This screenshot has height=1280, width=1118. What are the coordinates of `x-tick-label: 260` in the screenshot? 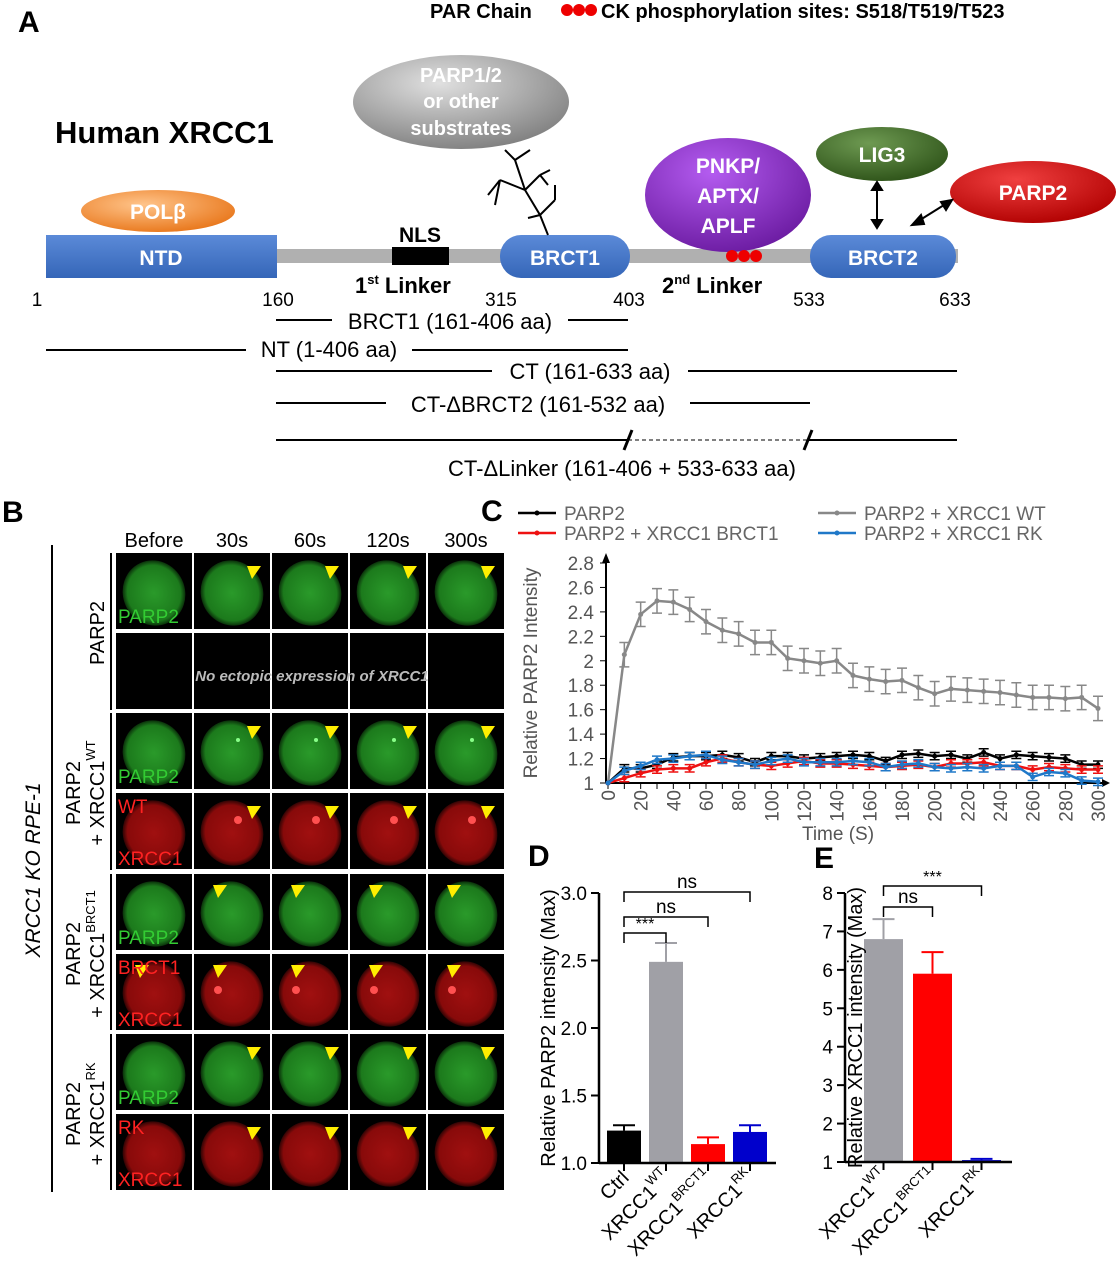 It's located at (1034, 806).